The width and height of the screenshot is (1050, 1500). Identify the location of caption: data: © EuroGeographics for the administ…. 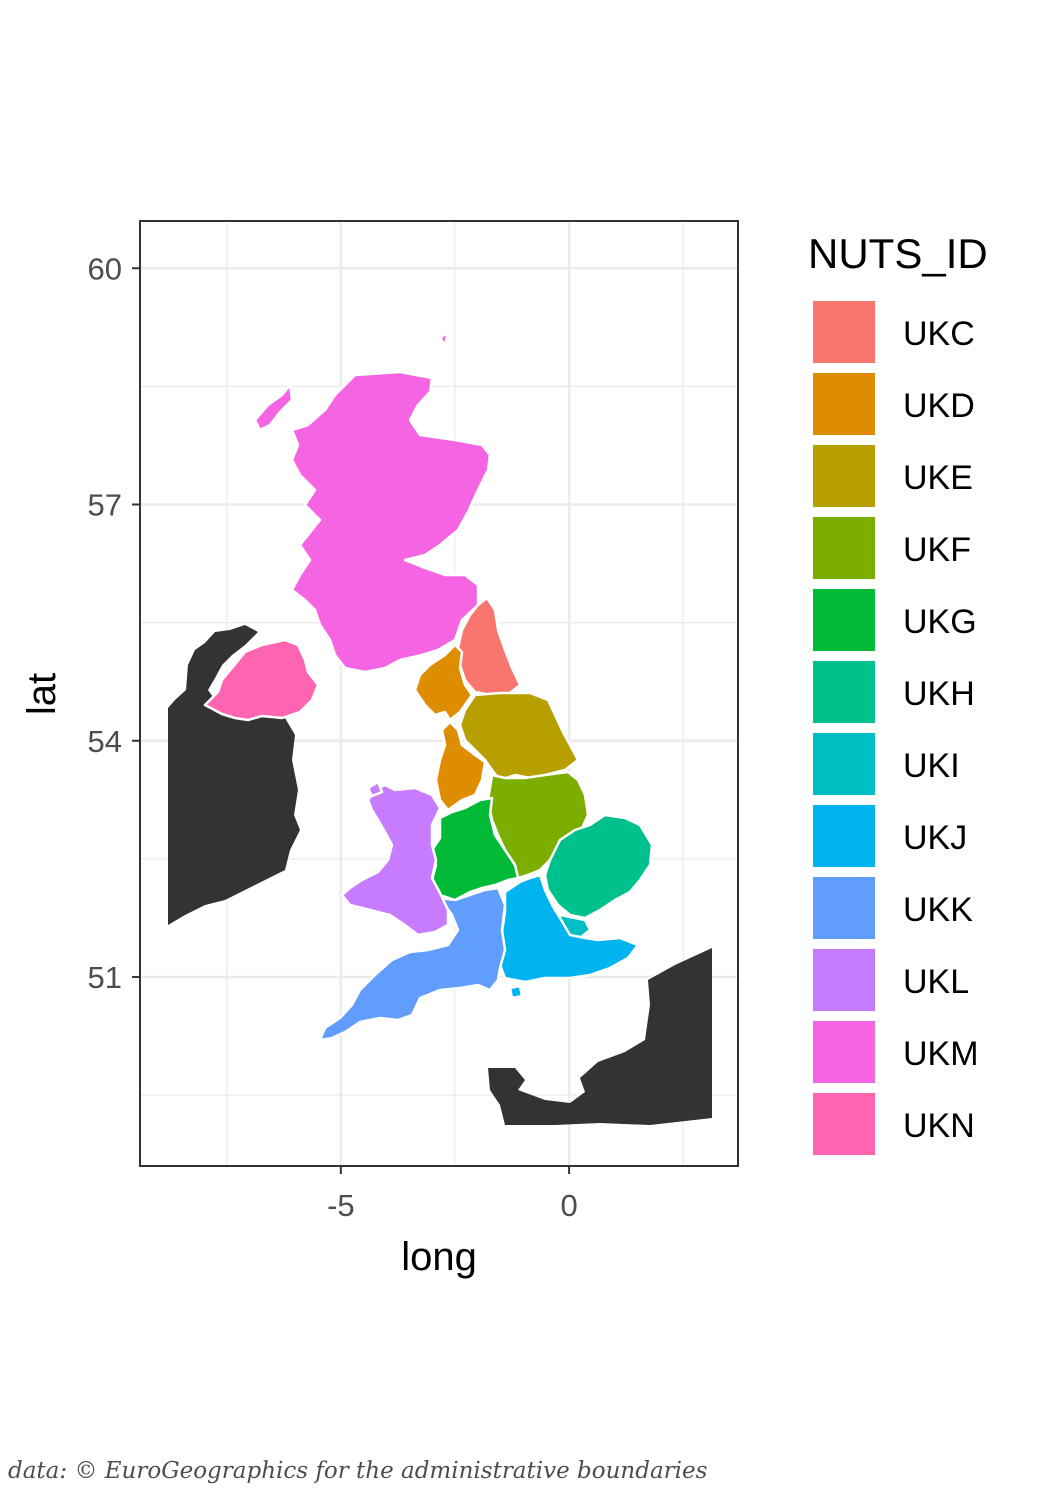
(358, 1471).